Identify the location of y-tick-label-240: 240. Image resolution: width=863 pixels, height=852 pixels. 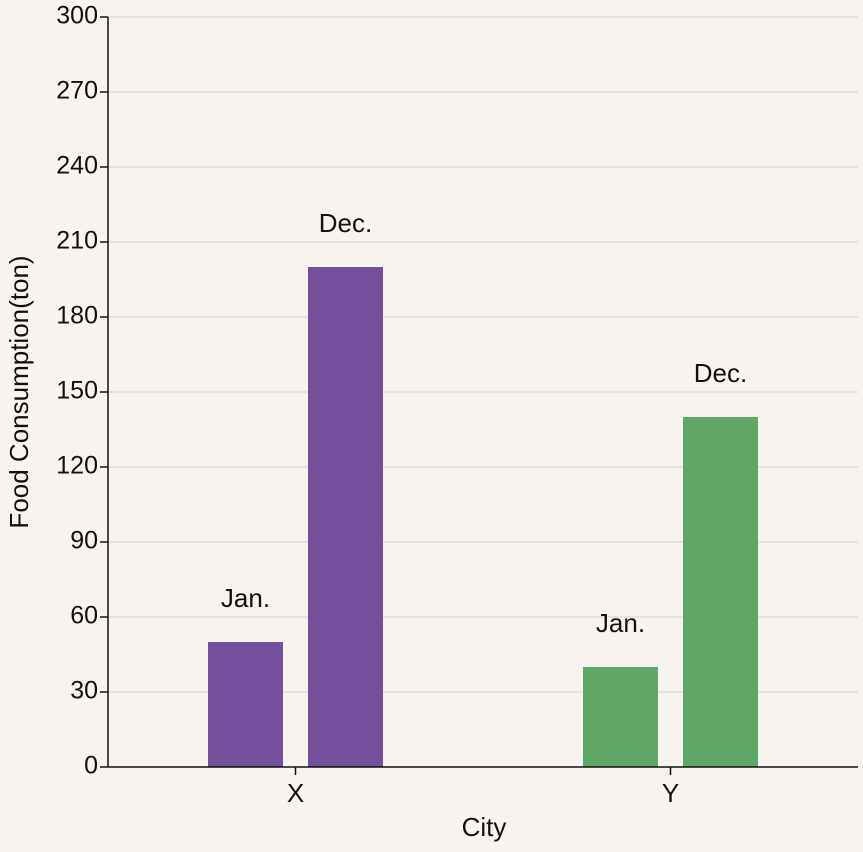
(77, 166).